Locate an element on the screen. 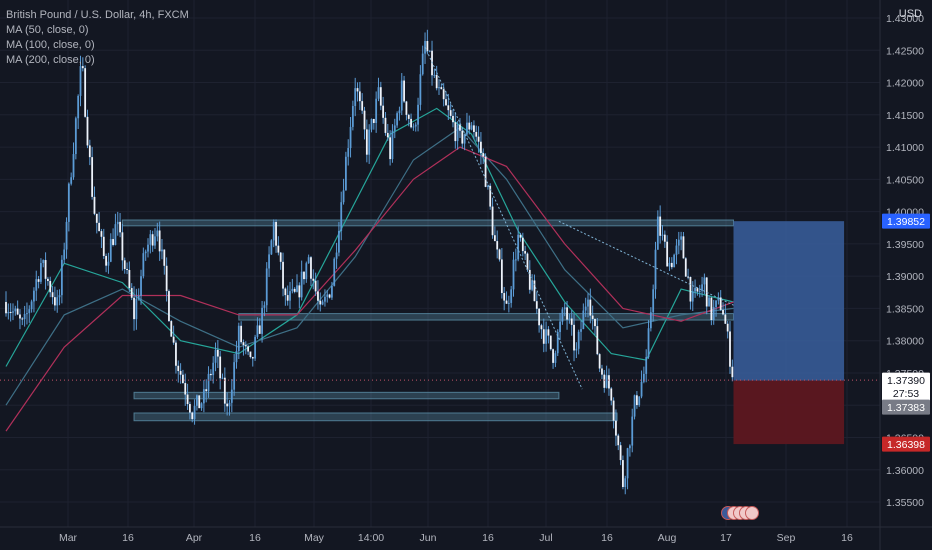  event-flags is located at coordinates (740, 513).